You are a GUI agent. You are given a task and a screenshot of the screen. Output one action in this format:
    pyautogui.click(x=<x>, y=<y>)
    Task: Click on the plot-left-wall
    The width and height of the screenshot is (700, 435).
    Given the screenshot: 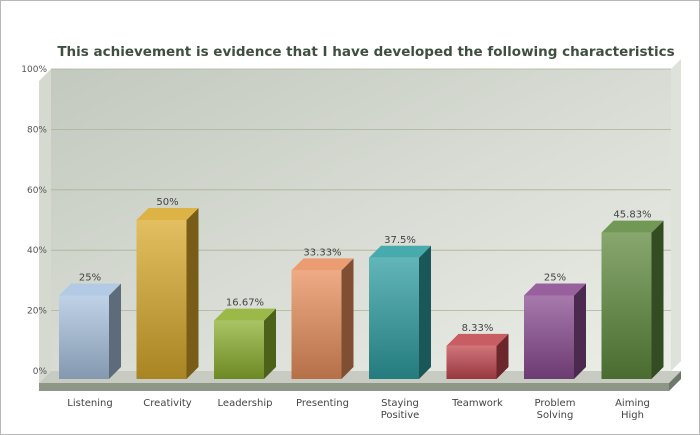 What is the action you would take?
    pyautogui.click(x=45, y=226)
    